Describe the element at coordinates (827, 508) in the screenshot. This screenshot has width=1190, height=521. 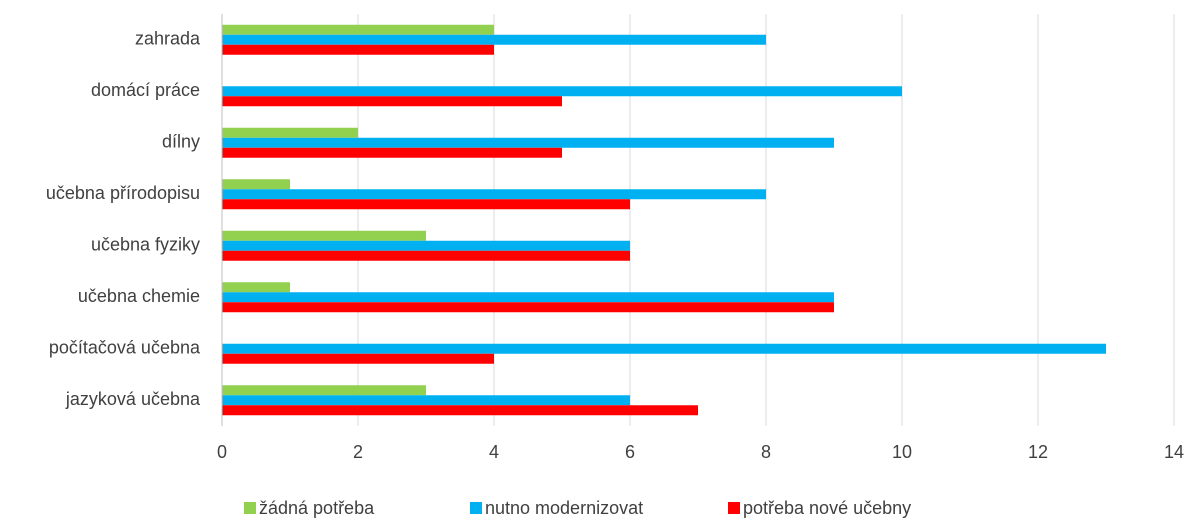
I see `legend-label: potřeba nové učebny` at that location.